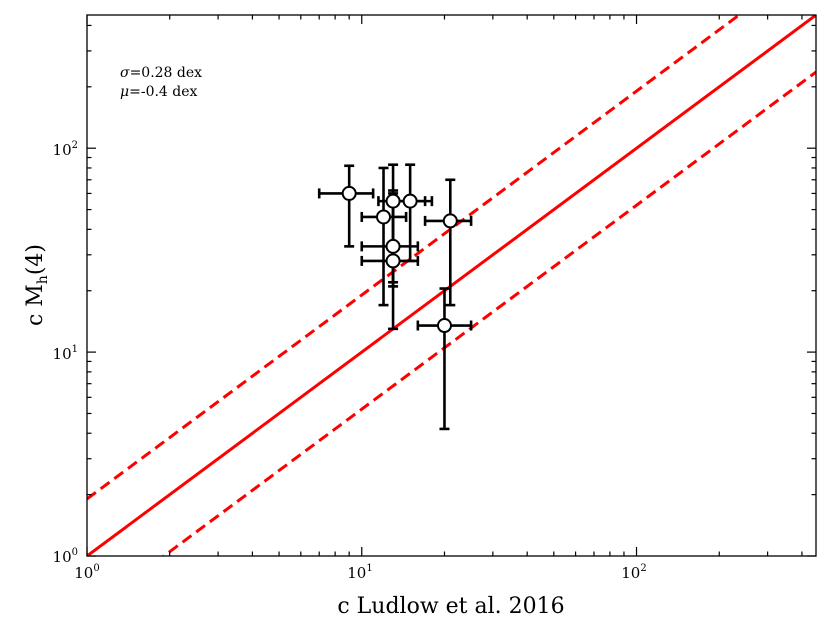  I want to click on x-tick-label: 10¹, so click(359, 572).